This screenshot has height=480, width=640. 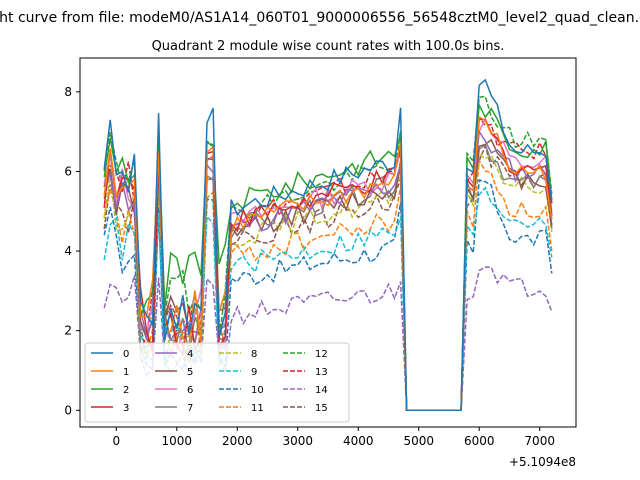 What do you see at coordinates (321, 372) in the screenshot?
I see `legend-label-13: 13` at bounding box center [321, 372].